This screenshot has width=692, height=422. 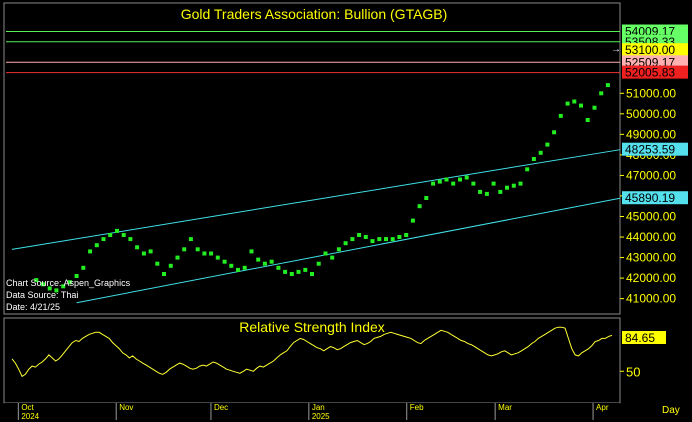 What do you see at coordinates (616, 49) in the screenshot?
I see `last-price-marker: →` at bounding box center [616, 49].